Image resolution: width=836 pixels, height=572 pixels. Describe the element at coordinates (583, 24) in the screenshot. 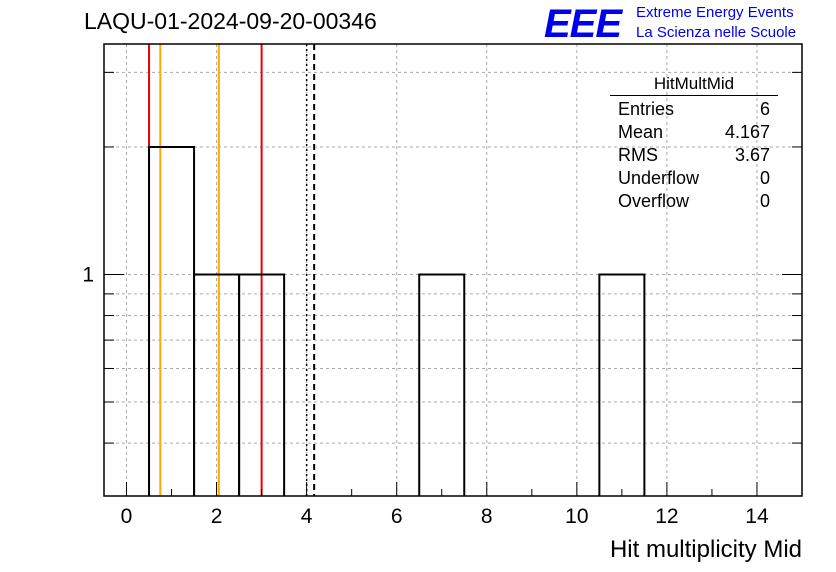

I see `eee-logo: EEE` at that location.